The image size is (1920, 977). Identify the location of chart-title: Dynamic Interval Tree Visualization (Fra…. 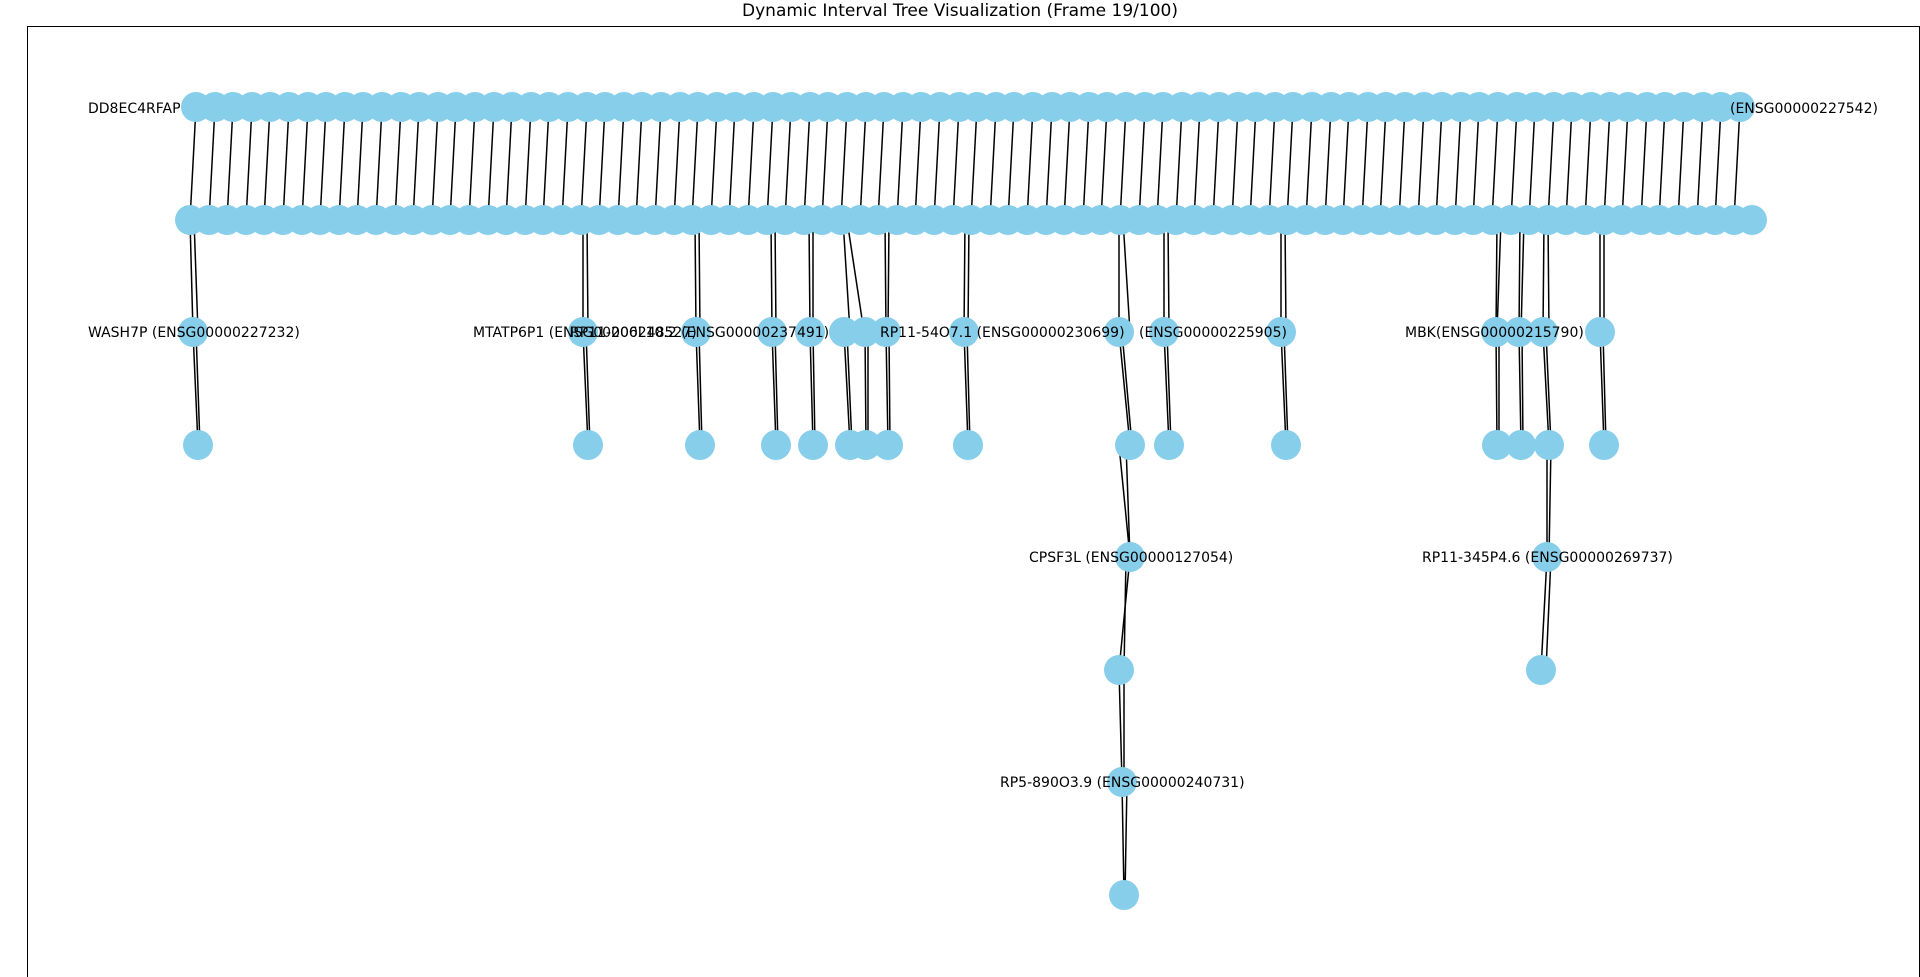
(960, 11).